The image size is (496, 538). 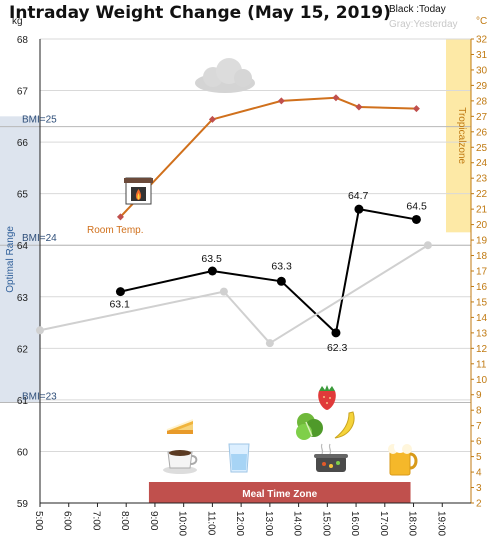 What do you see at coordinates (327, 397) in the screenshot?
I see `strawberry-icon` at bounding box center [327, 397].